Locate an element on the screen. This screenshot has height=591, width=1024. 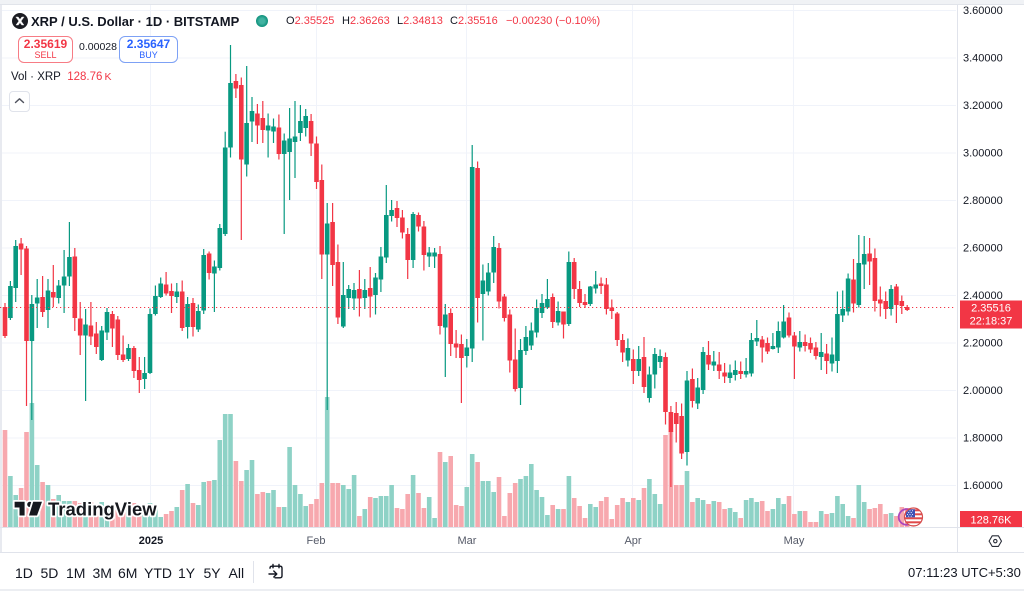
svg-text: TradingView is located at coordinates (102, 509).